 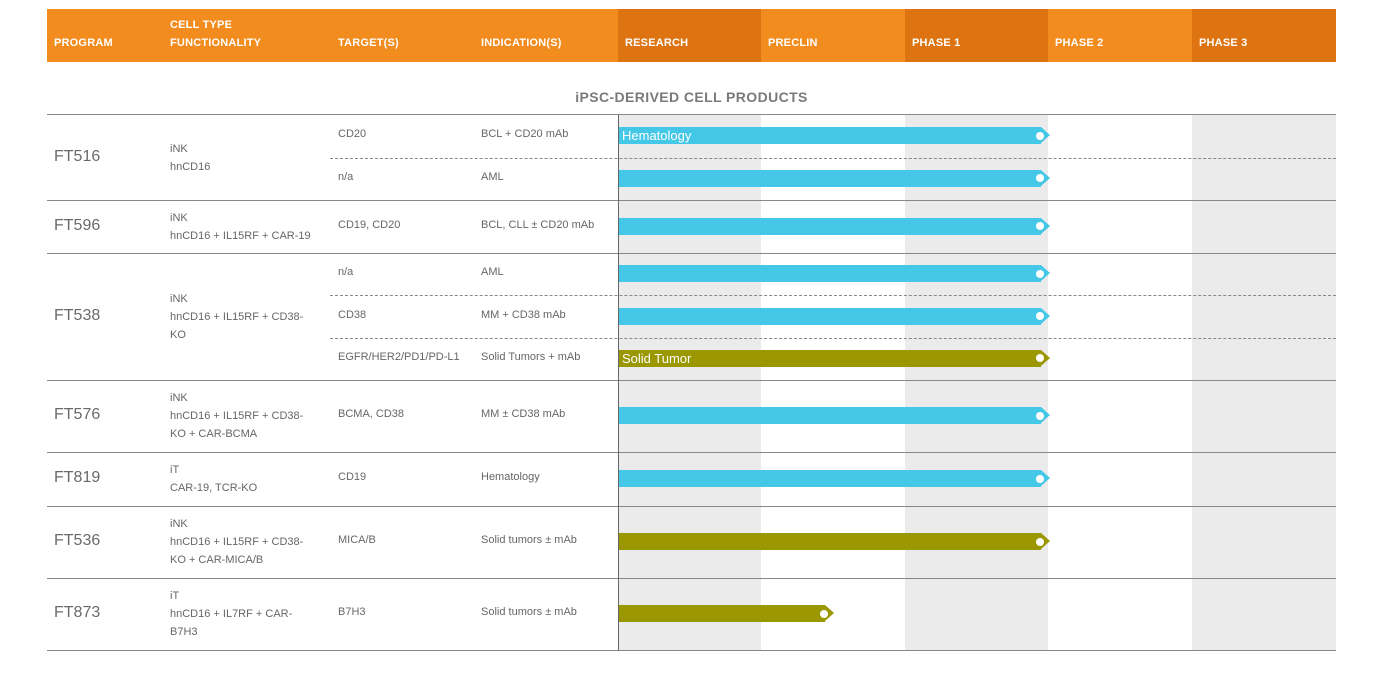 What do you see at coordinates (77, 612) in the screenshot?
I see `program-name: FT873` at bounding box center [77, 612].